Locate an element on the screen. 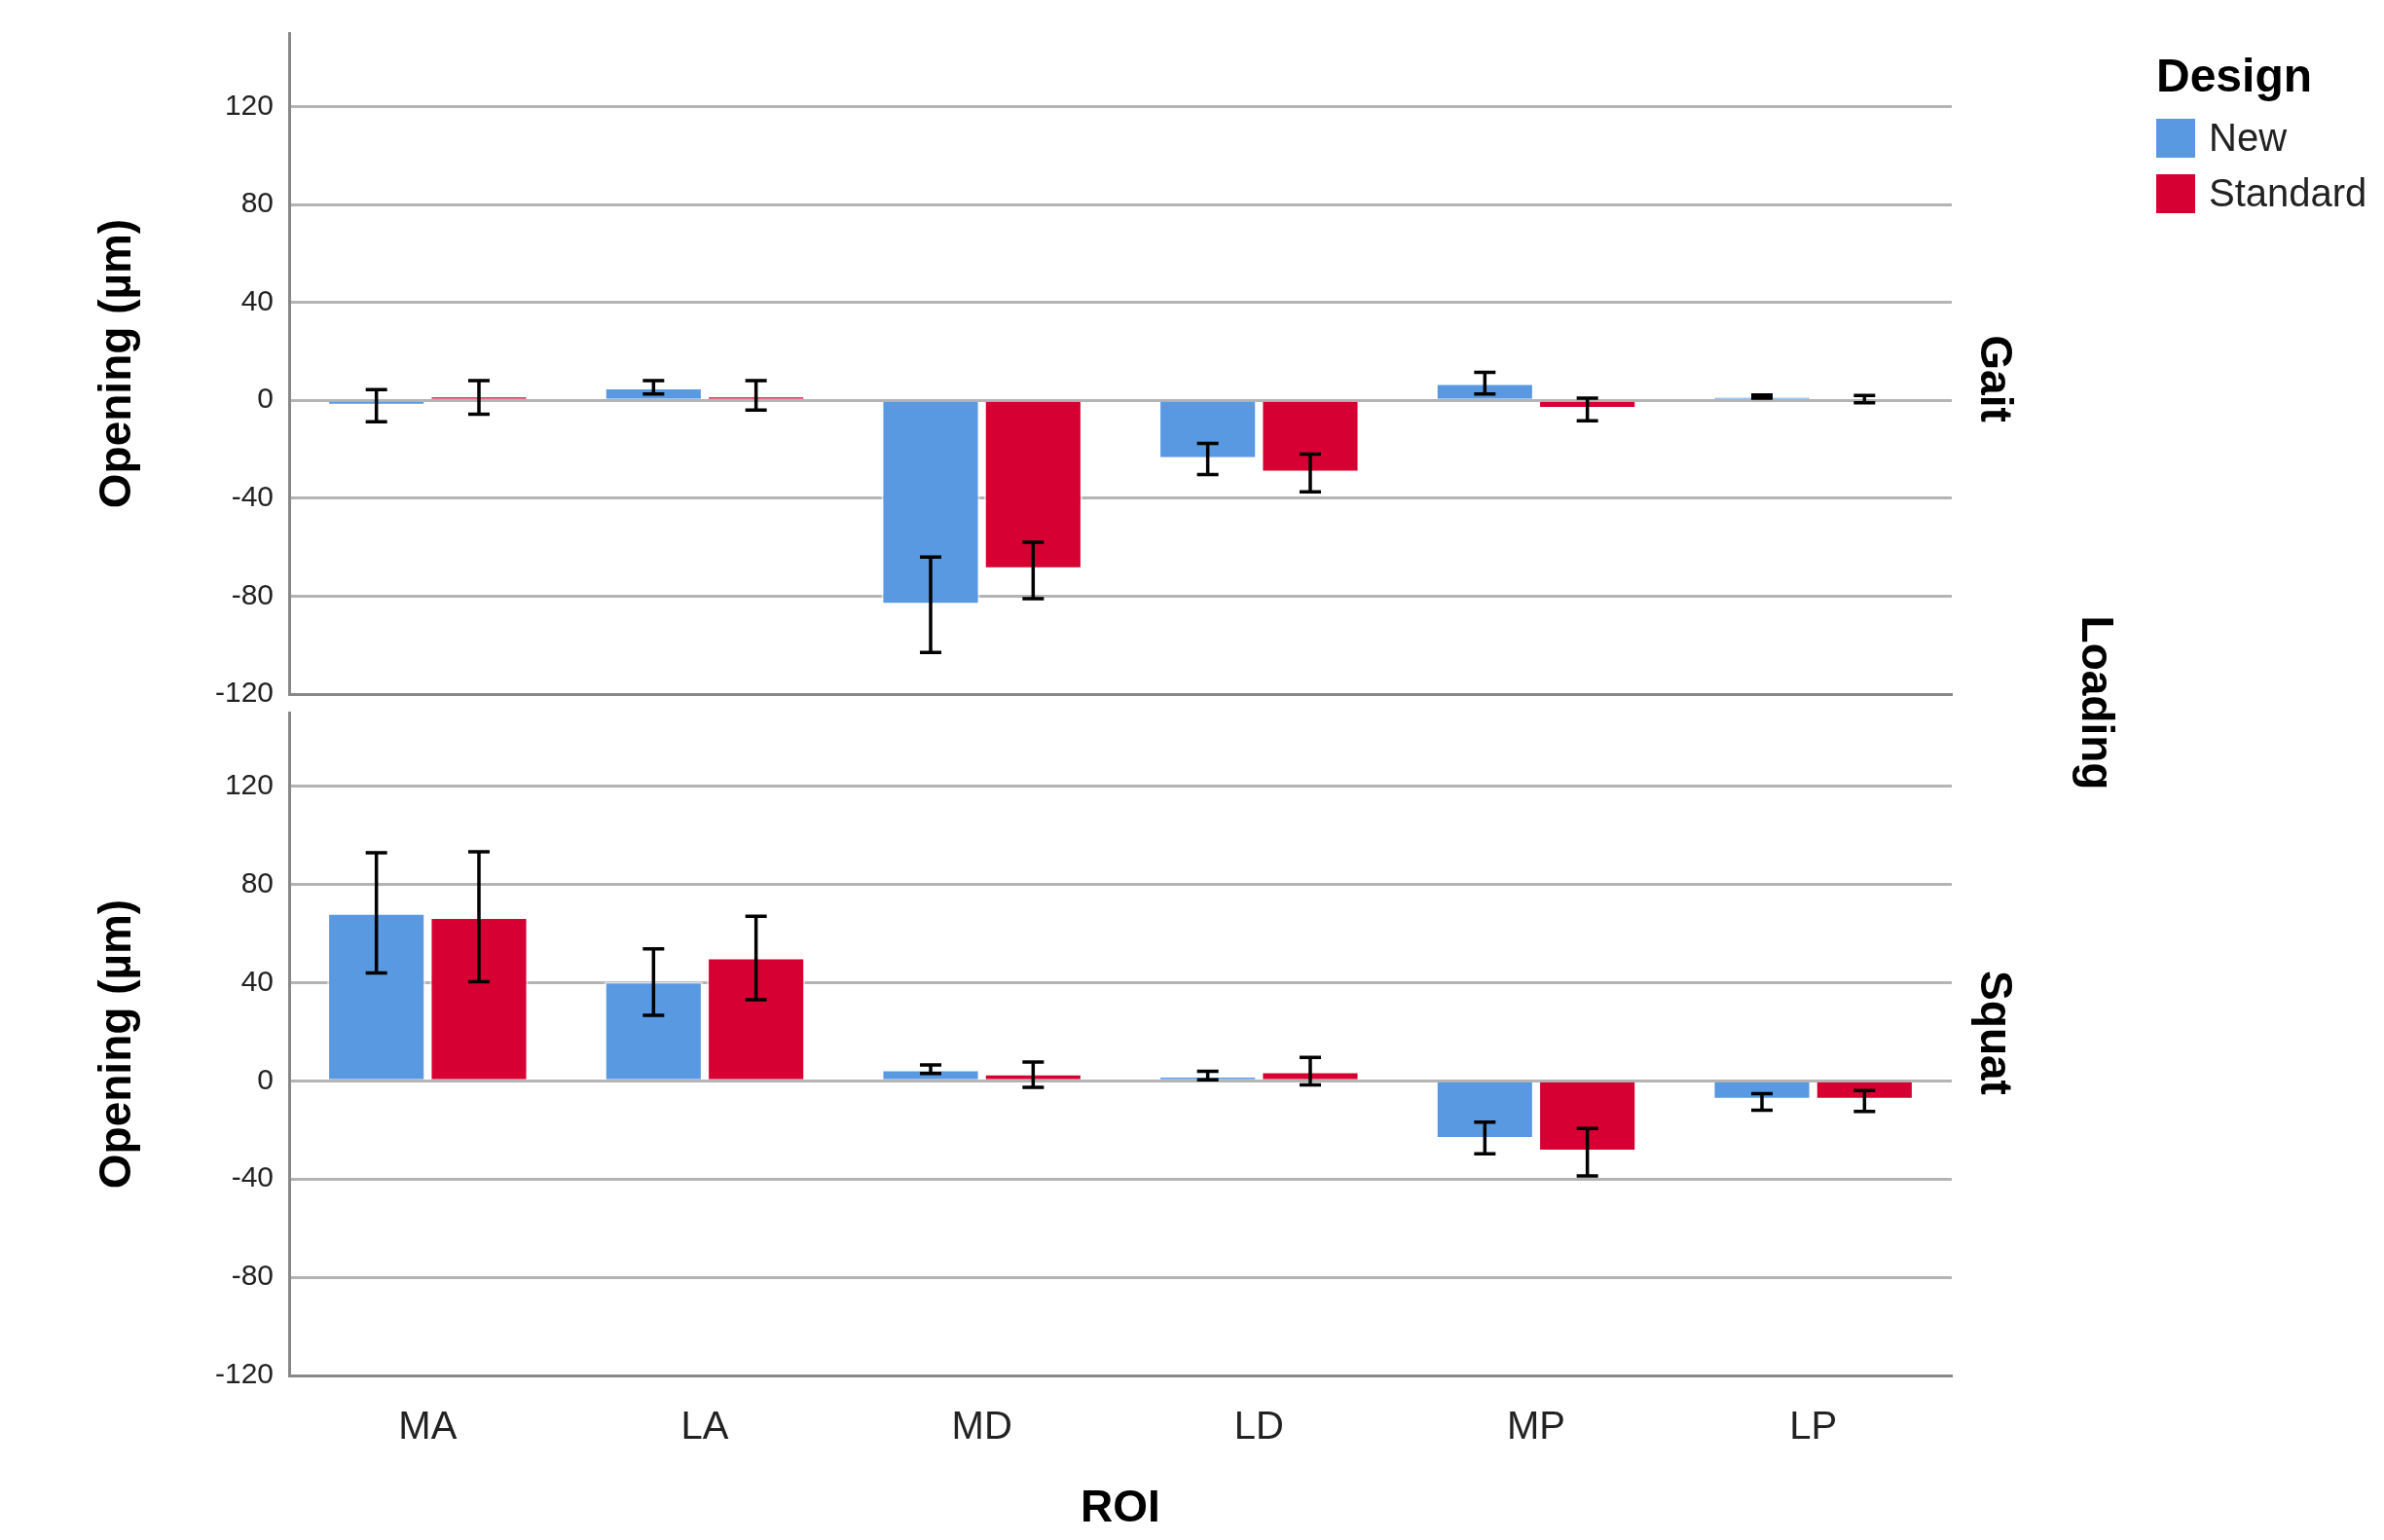 The image size is (2384, 1540). legend-title: Design is located at coordinates (2235, 75).